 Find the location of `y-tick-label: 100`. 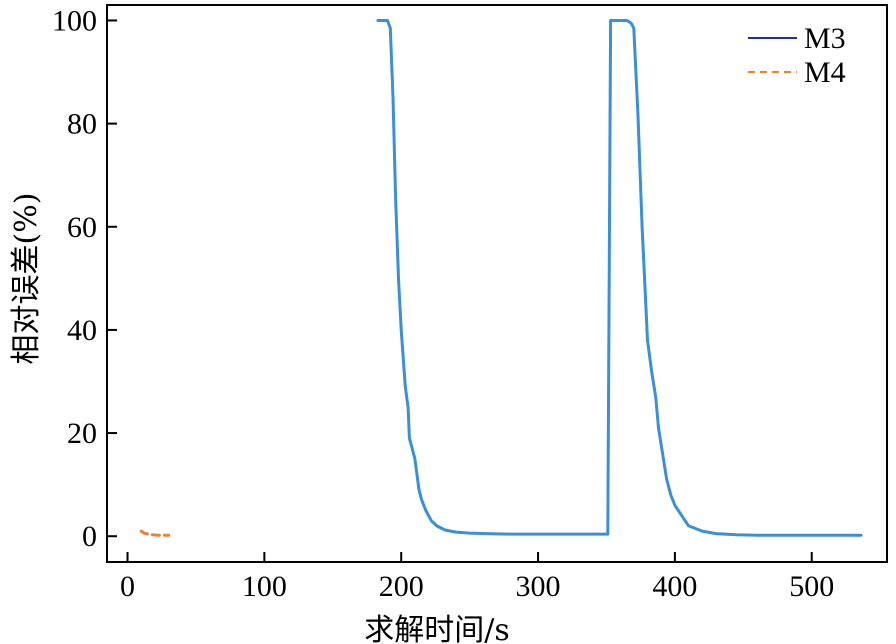

y-tick-label: 100 is located at coordinates (74, 20).